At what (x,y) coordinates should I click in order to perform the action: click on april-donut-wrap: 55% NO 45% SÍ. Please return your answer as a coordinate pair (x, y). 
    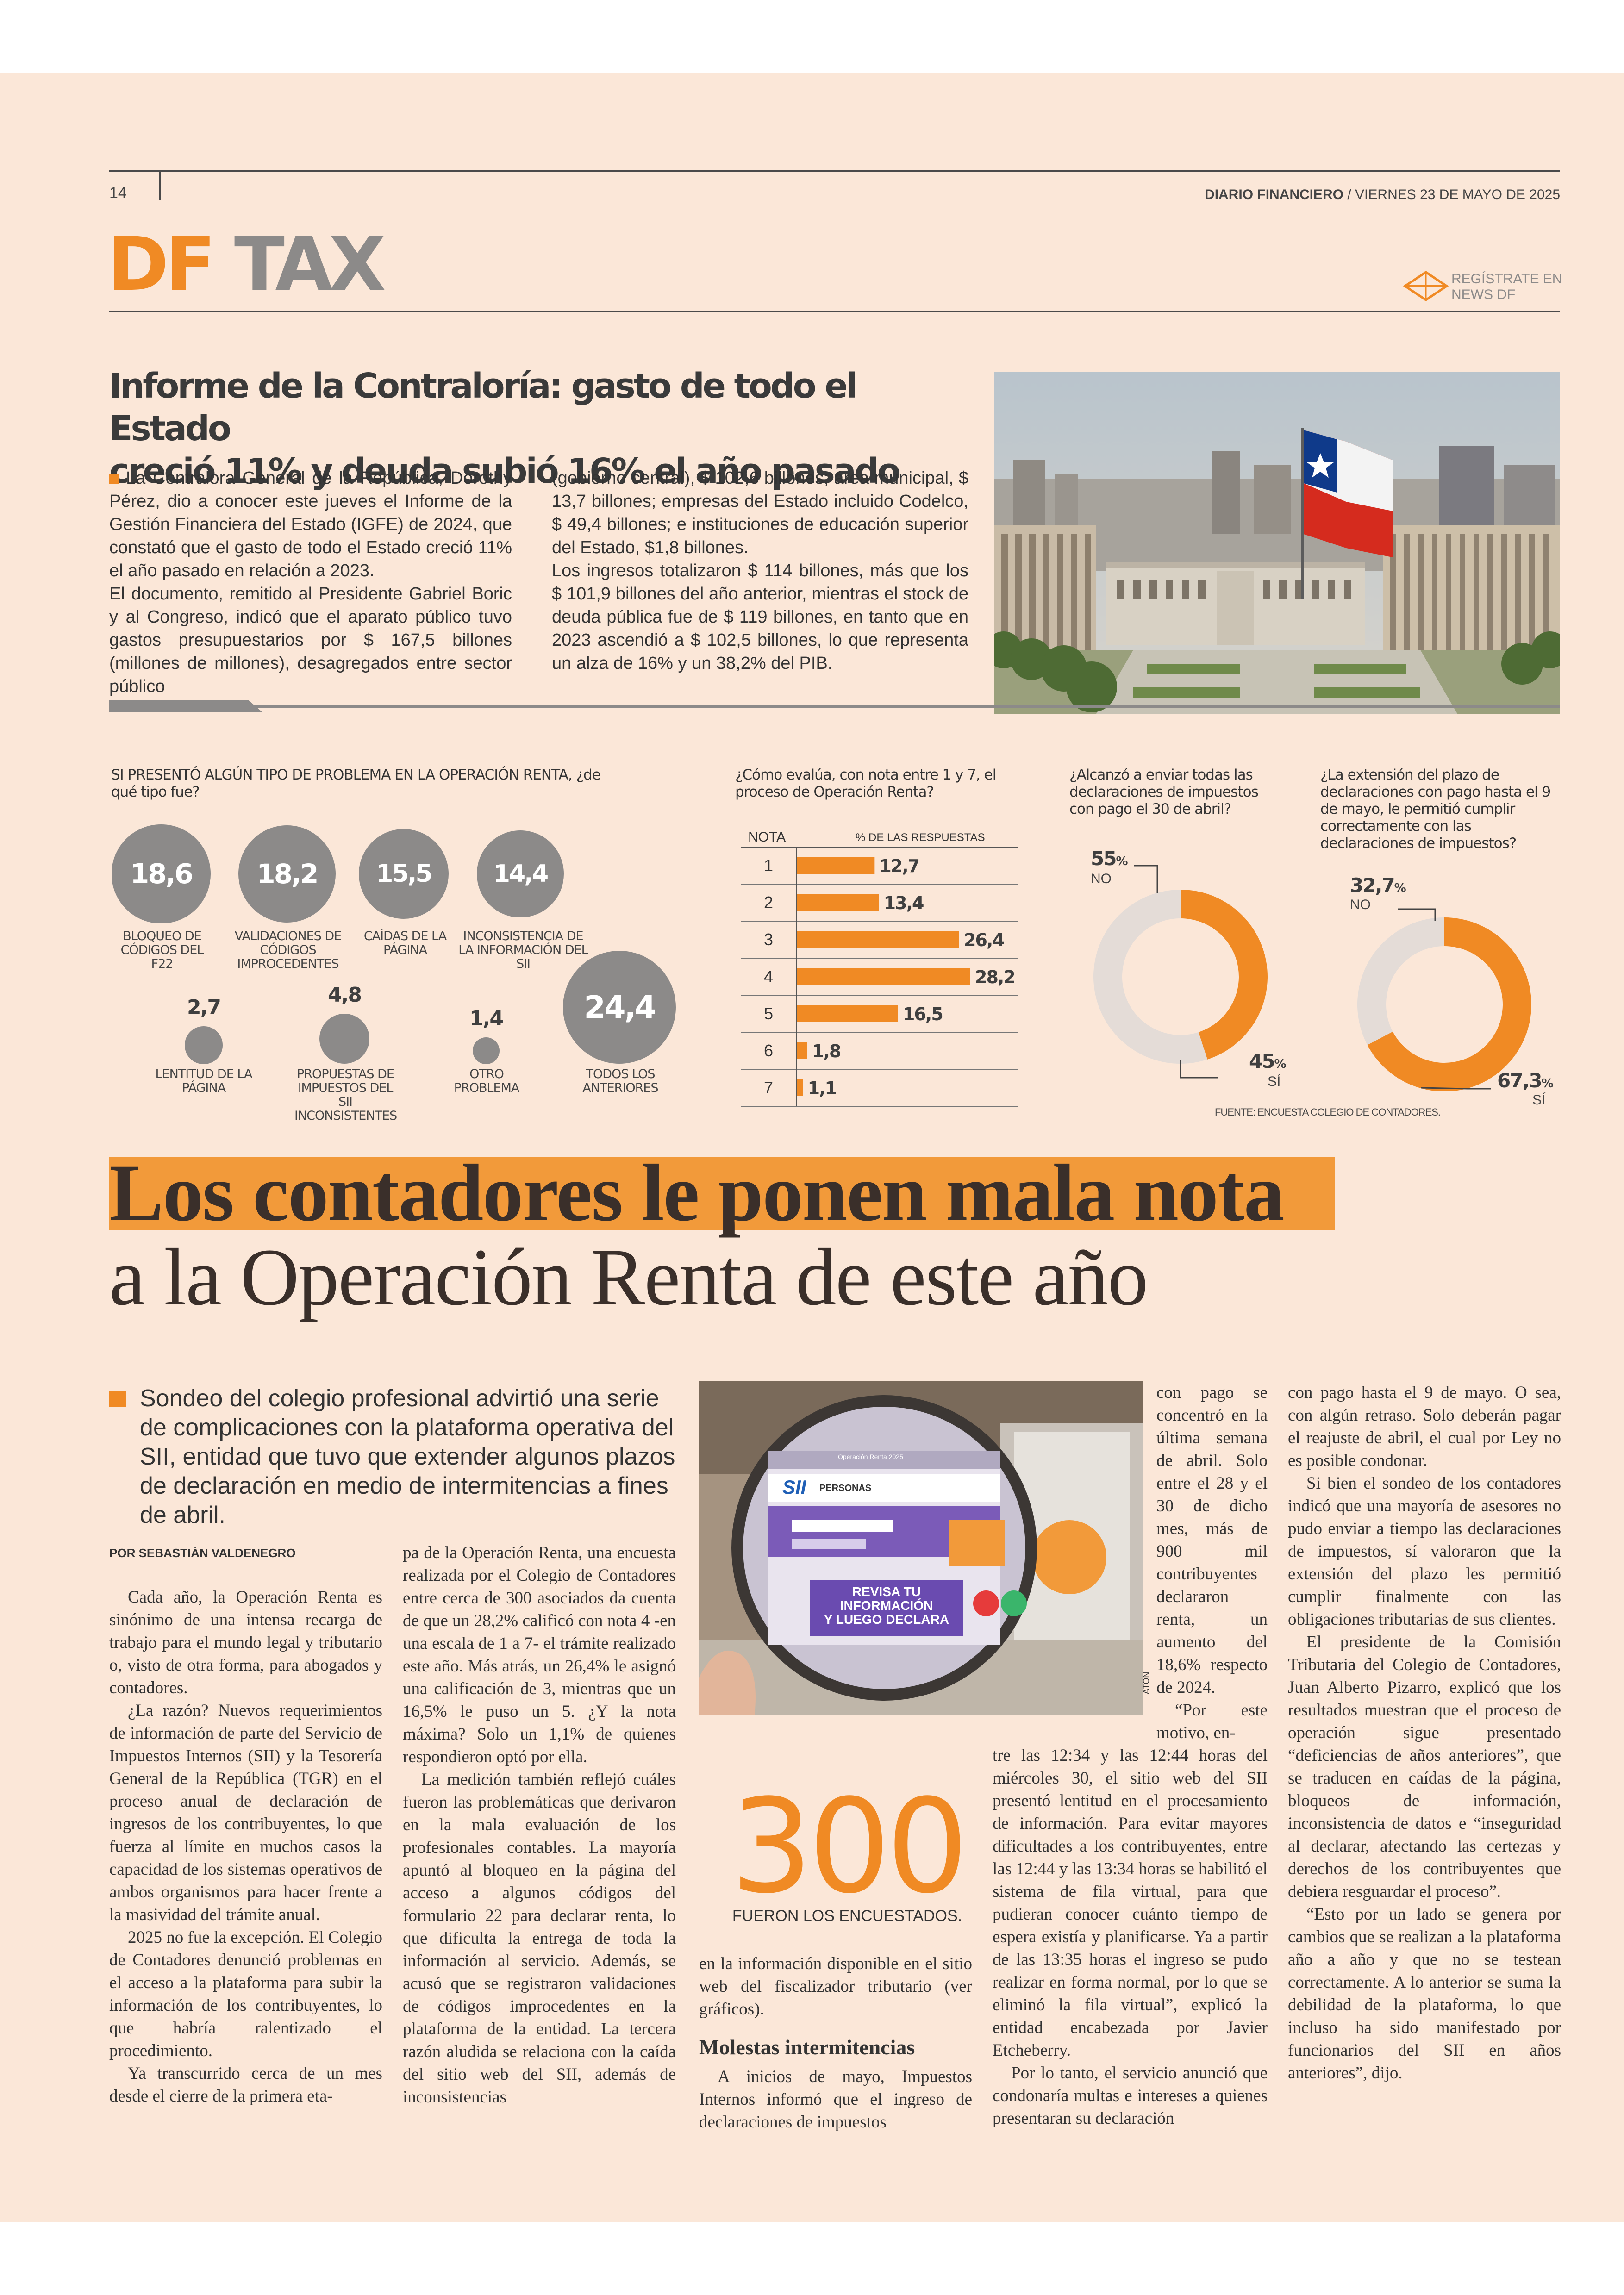
    Looking at the image, I should click on (1180, 981).